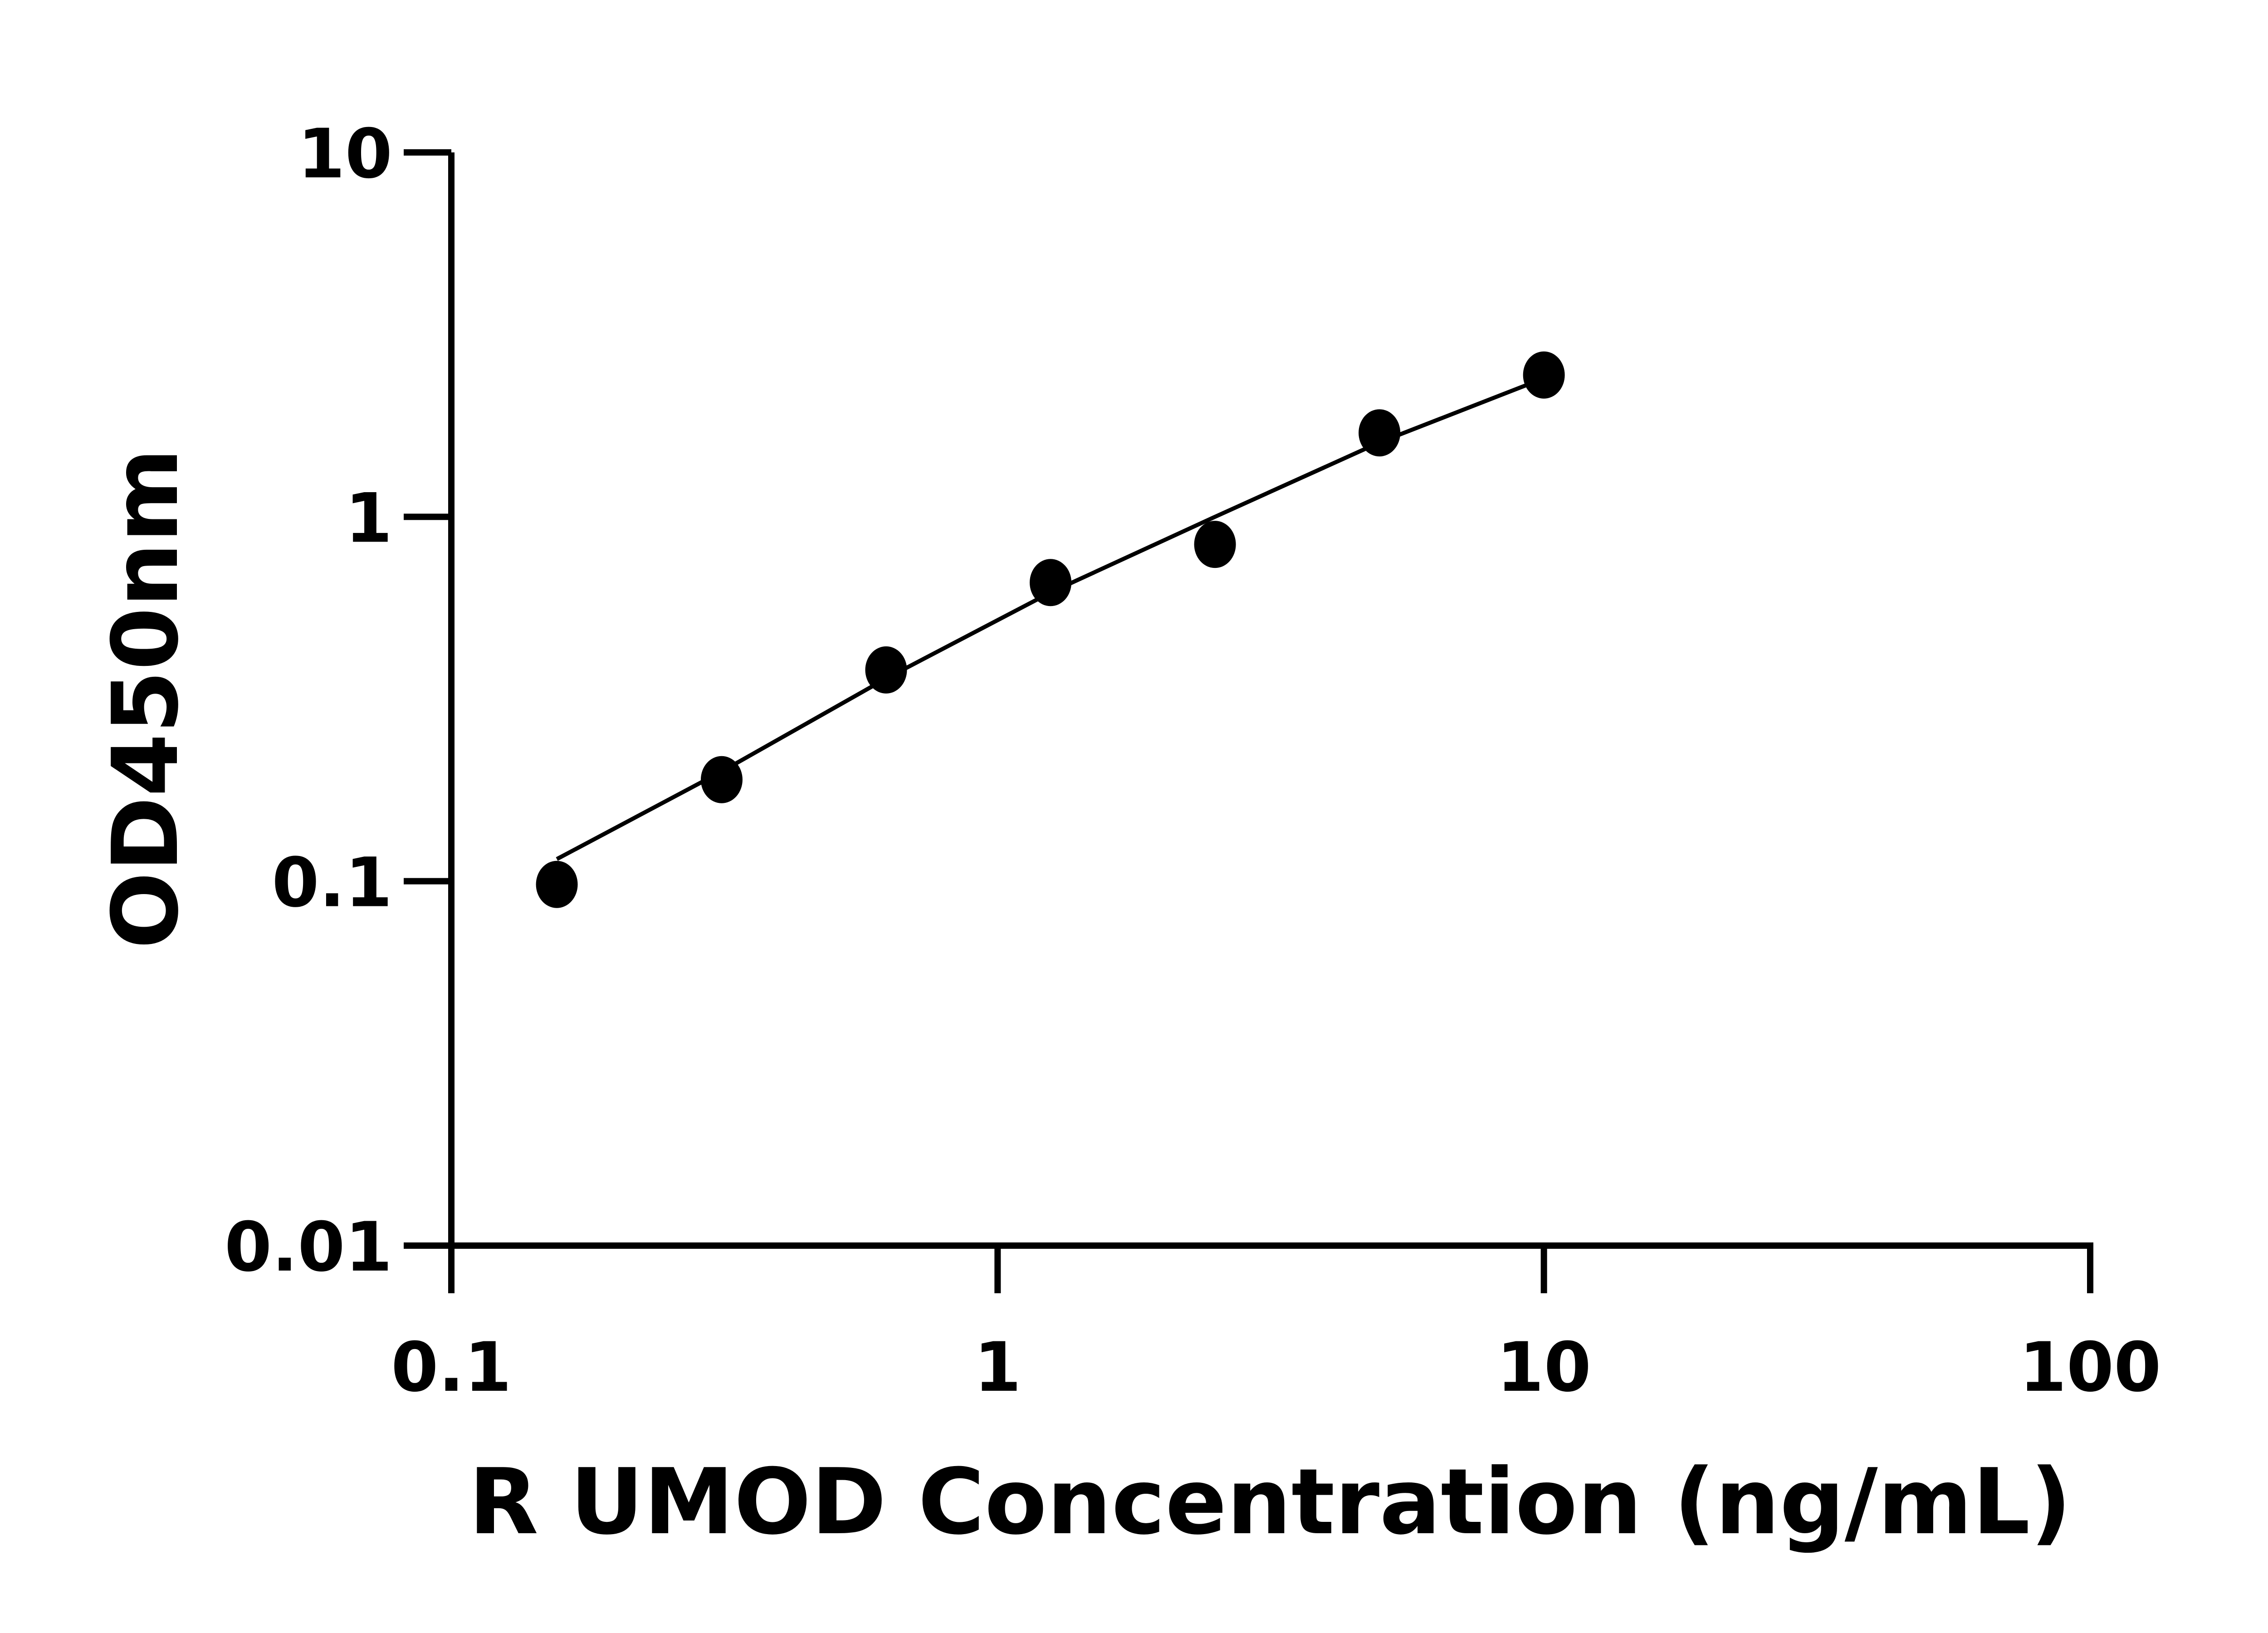  What do you see at coordinates (998, 1367) in the screenshot?
I see `x-tick-label: 1` at bounding box center [998, 1367].